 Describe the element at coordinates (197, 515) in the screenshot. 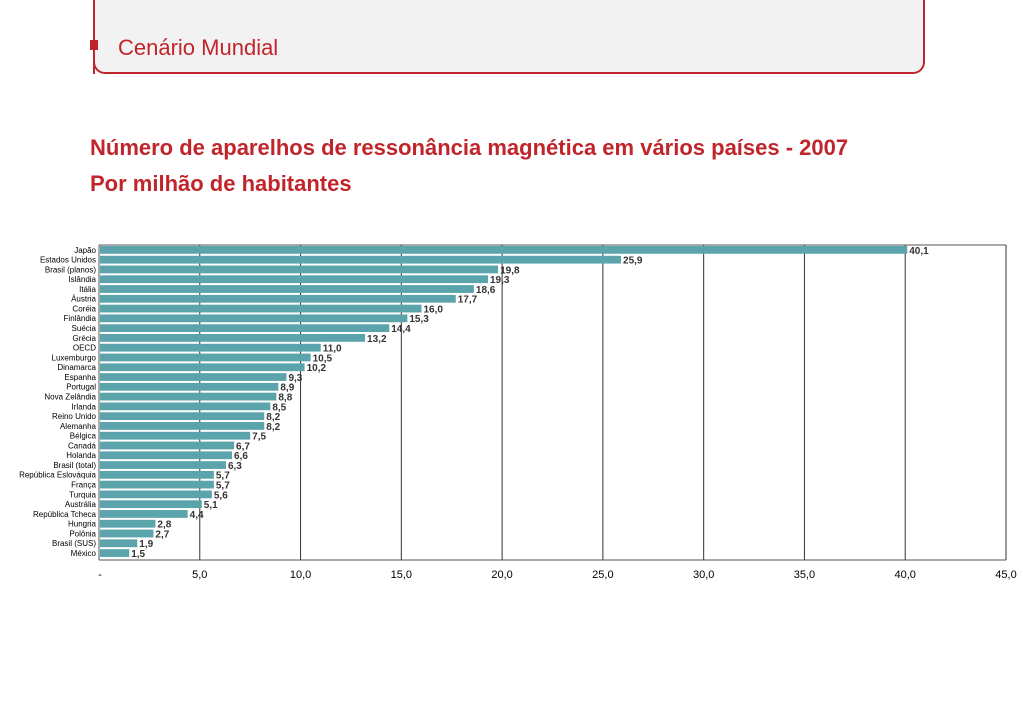

I see `value-label: 4,4` at that location.